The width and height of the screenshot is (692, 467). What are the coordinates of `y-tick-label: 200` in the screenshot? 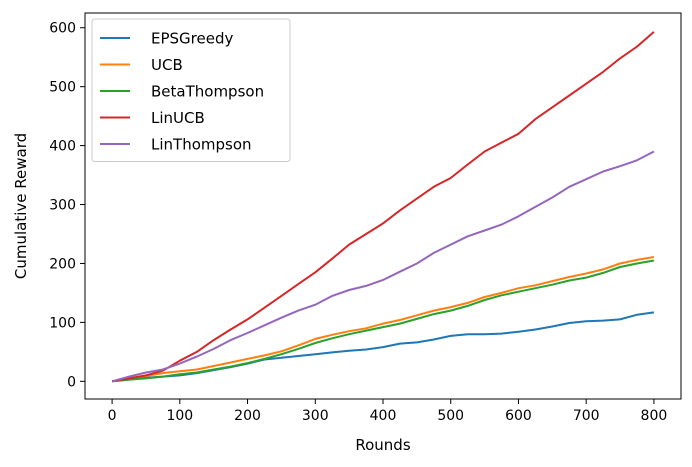 It's located at (62, 264).